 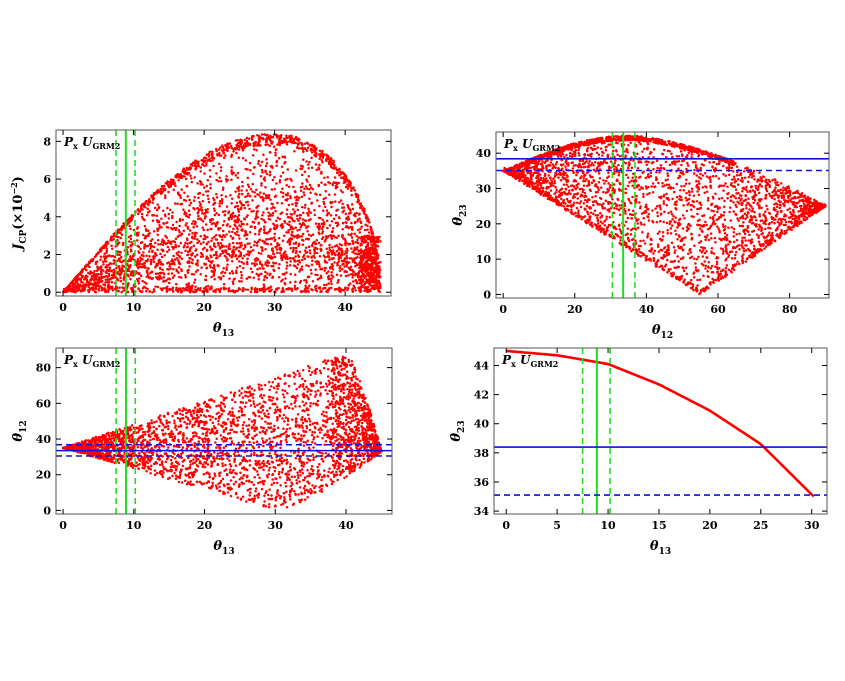 What do you see at coordinates (19, 214) in the screenshot?
I see `y-axis-label: JCP(×10−2)` at bounding box center [19, 214].